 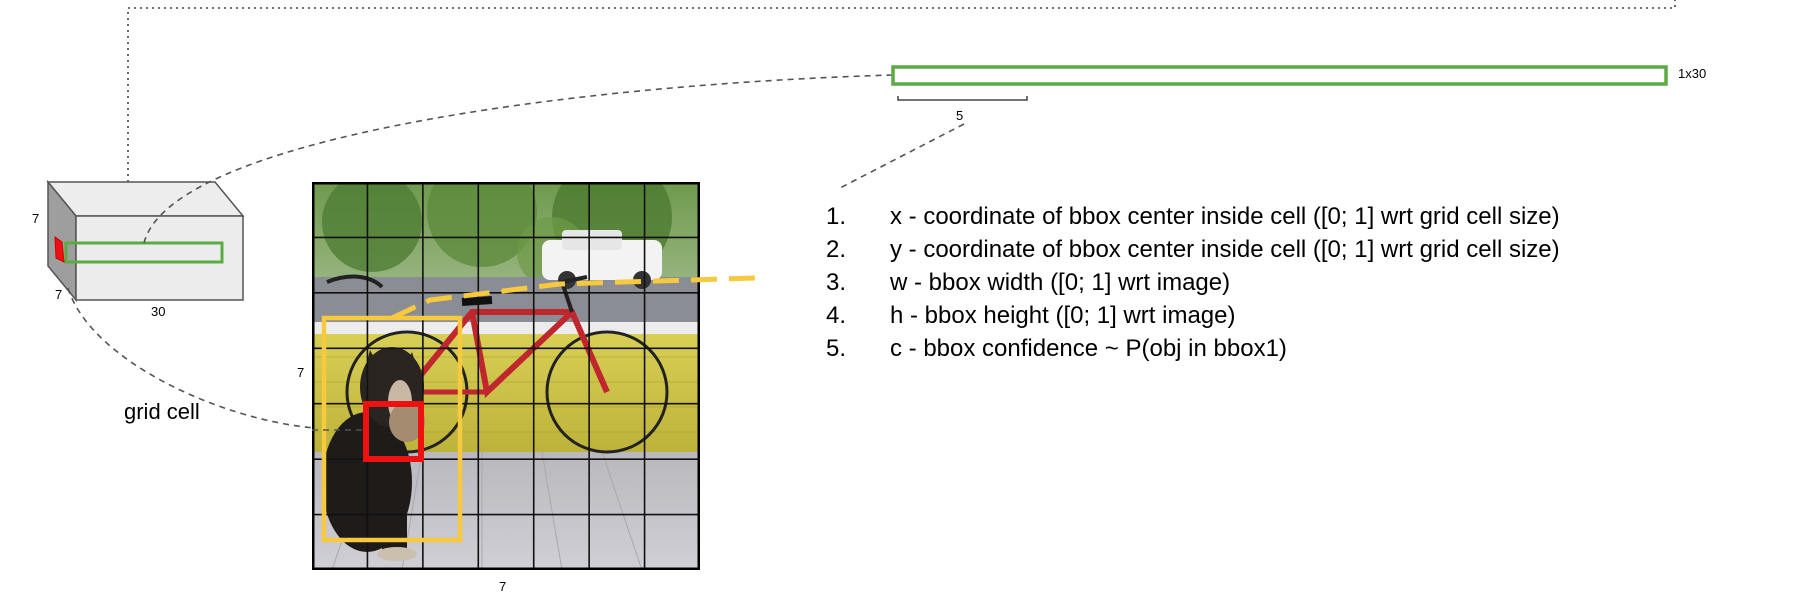 What do you see at coordinates (159, 258) in the screenshot?
I see `tensor-front-face` at bounding box center [159, 258].